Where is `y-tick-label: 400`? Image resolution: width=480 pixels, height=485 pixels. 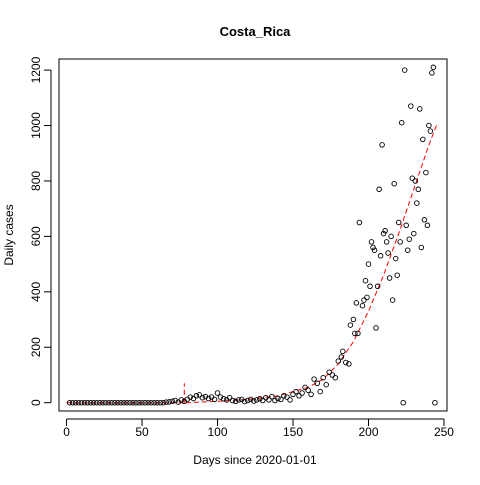 y-tick-label: 400 is located at coordinates (36, 291).